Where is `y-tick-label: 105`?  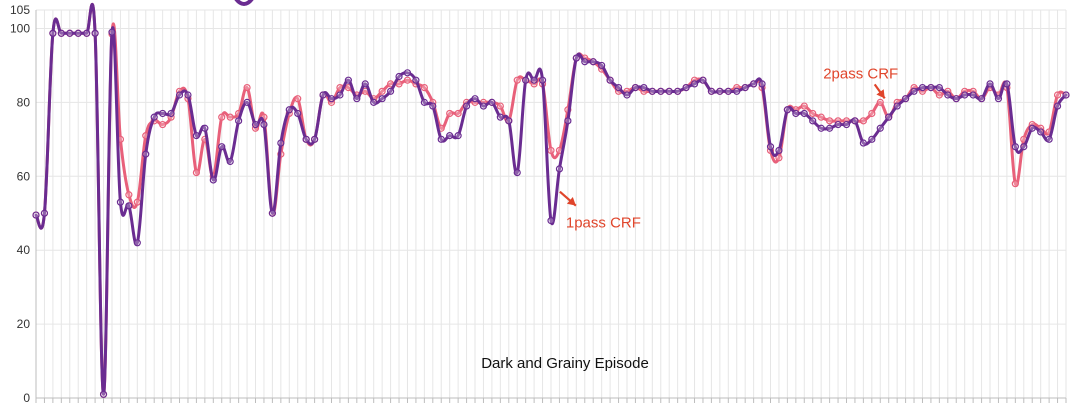
y-tick-label: 105 is located at coordinates (20, 10).